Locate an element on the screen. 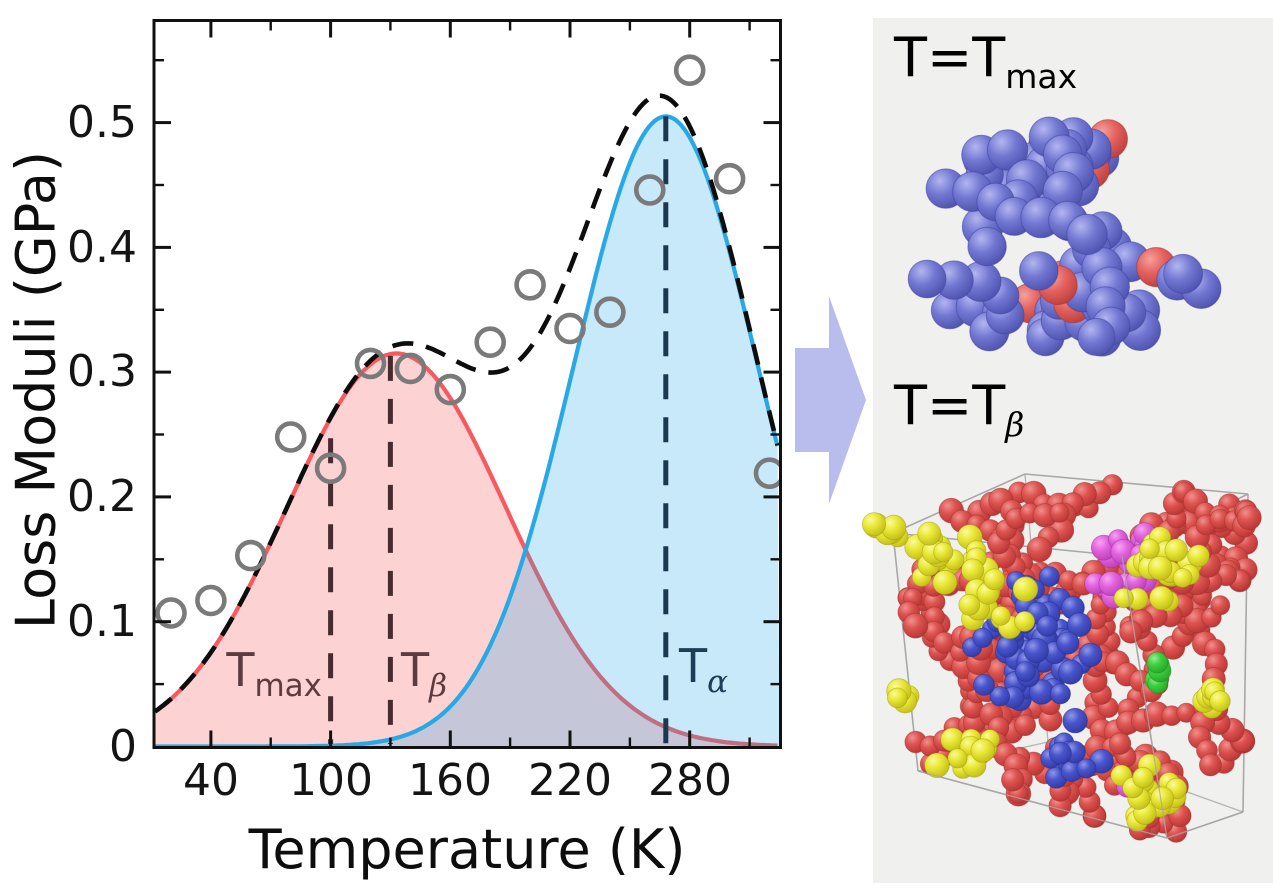  annotation-t-beta: Tβ is located at coordinates (424, 672).